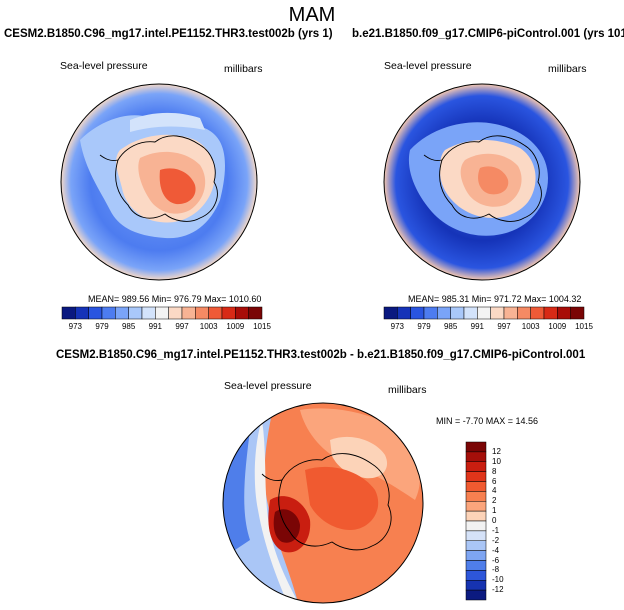 The height and width of the screenshot is (610, 624). I want to click on panel2-stats: MEAN= 985.31 Min= 971.72 Max= 1004.32, so click(495, 299).